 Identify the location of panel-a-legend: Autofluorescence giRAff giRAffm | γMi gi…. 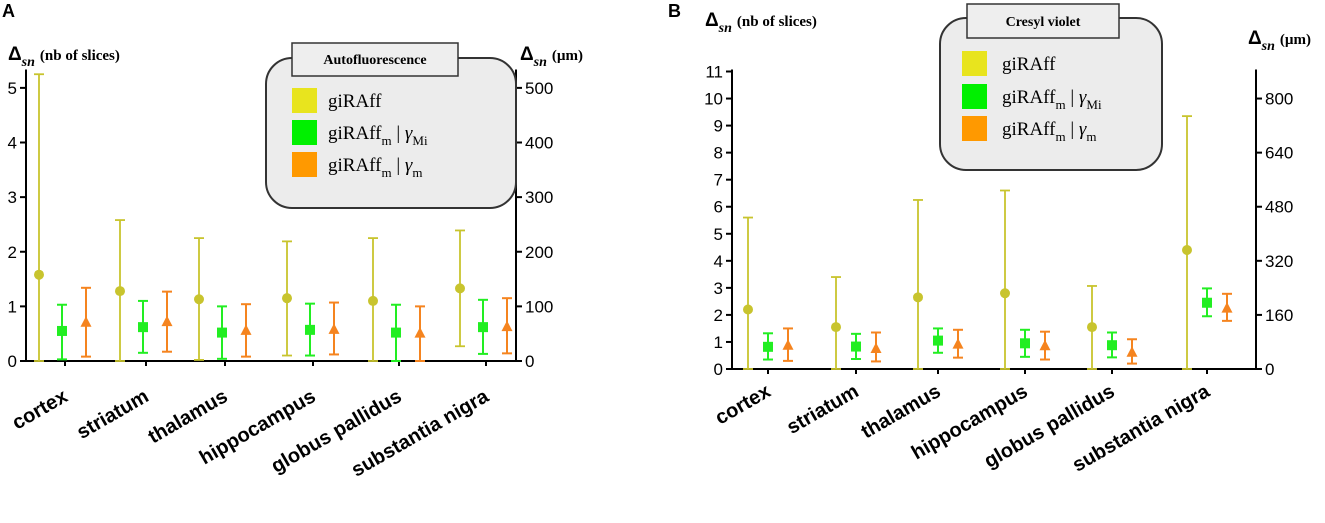
(391, 125).